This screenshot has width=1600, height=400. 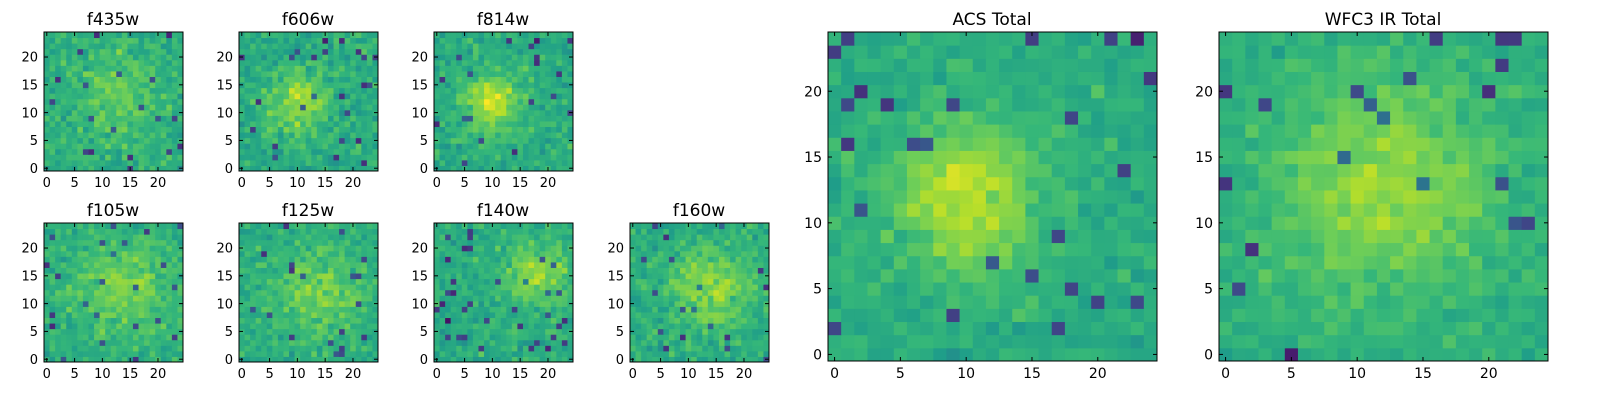 What do you see at coordinates (419, 86) in the screenshot?
I see `y-tick-label: 15` at bounding box center [419, 86].